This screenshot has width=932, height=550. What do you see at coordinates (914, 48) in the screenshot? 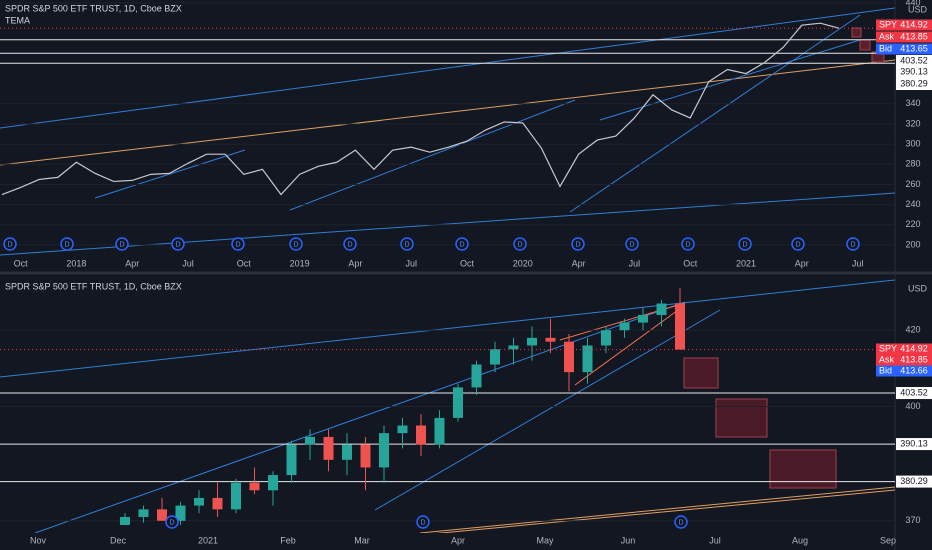
I see `quote-tag-value: 413.65` at bounding box center [914, 48].